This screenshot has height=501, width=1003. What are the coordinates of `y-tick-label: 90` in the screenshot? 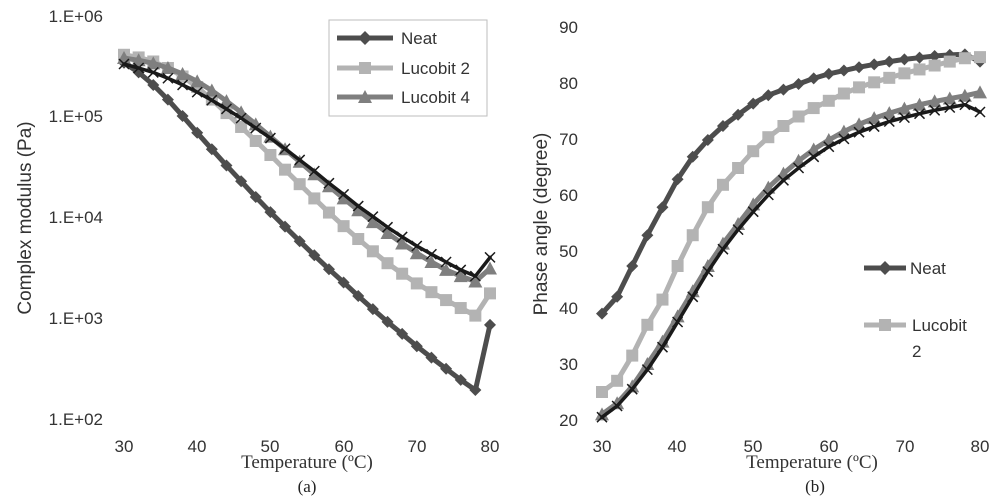 It's located at (568, 27).